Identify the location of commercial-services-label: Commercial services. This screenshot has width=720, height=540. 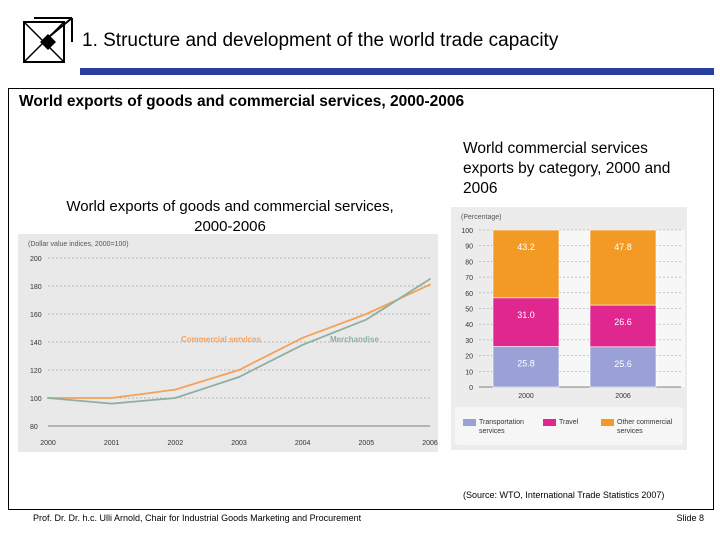
(221, 339).